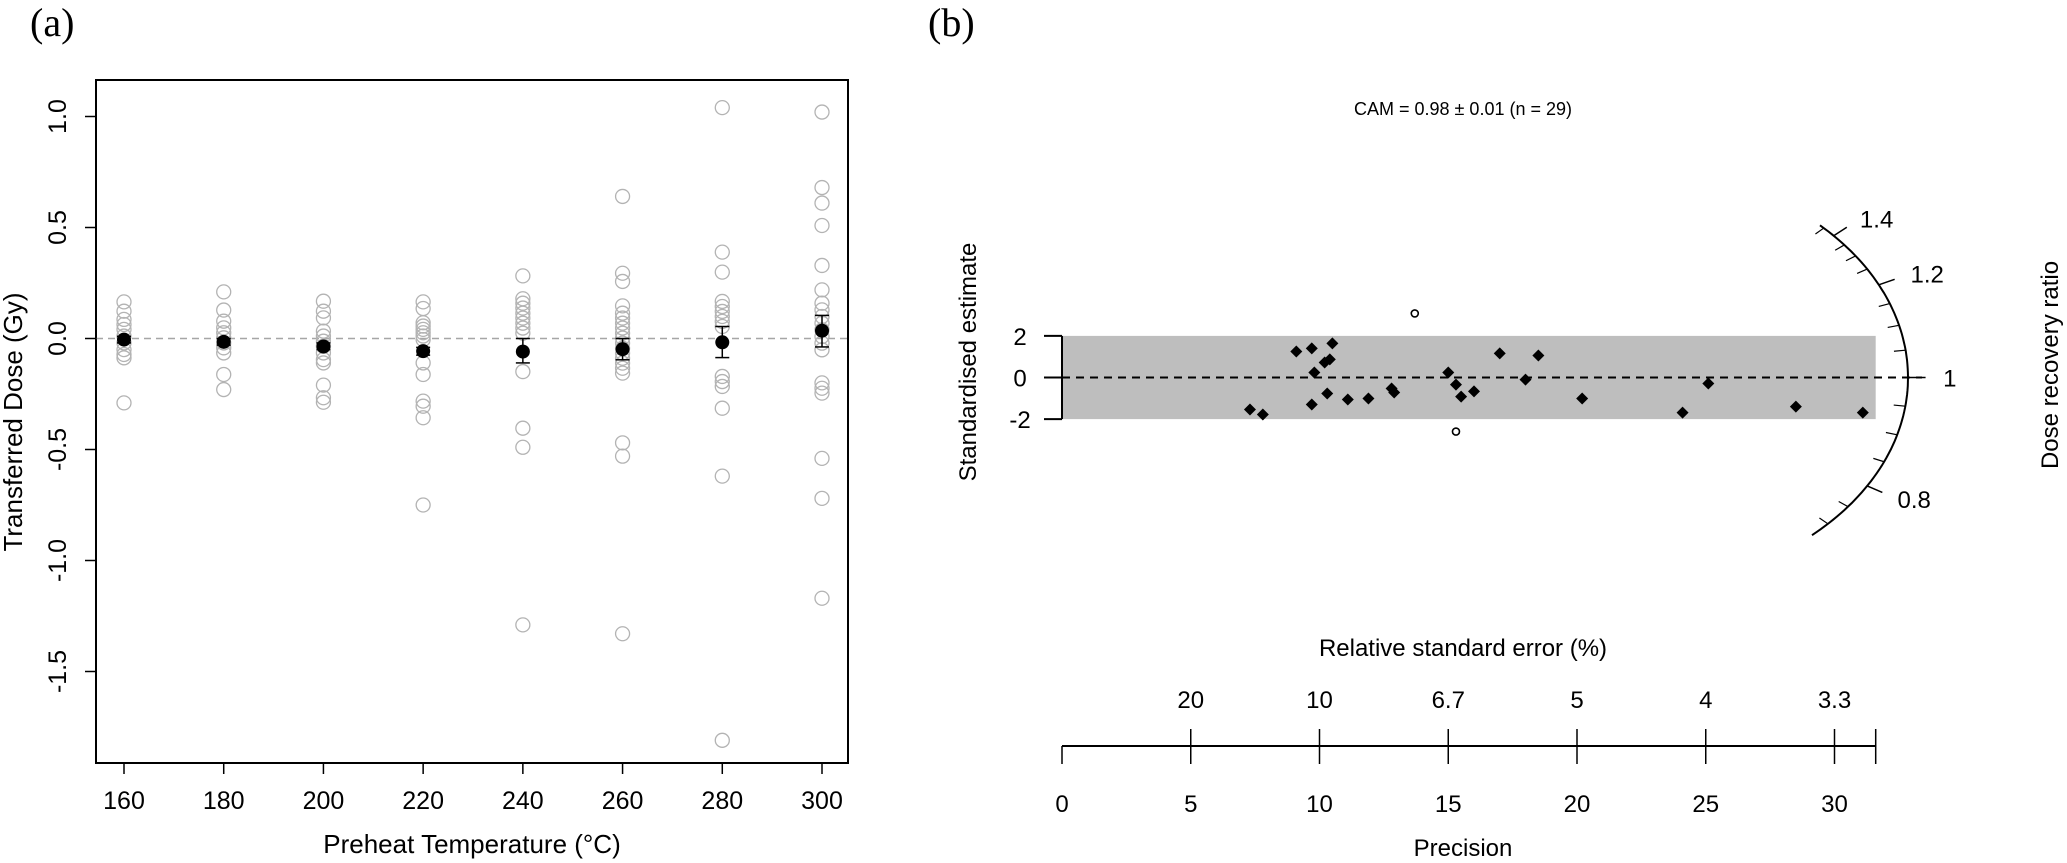 The width and height of the screenshot is (2067, 863). I want to click on precision-tick-label: 10, so click(1319, 804).